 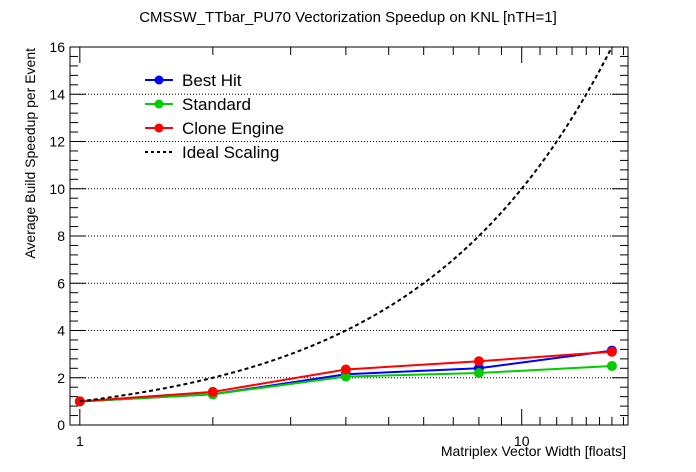 What do you see at coordinates (57, 189) in the screenshot?
I see `y-tick-label: 10` at bounding box center [57, 189].